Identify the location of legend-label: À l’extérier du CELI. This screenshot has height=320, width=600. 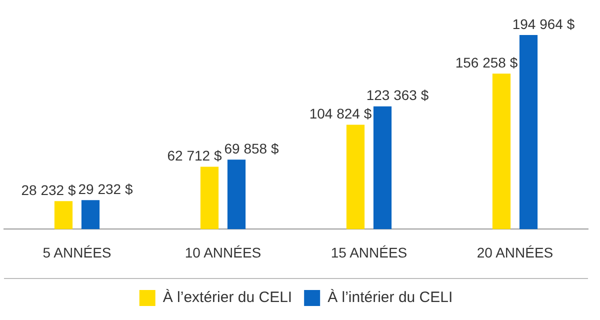
(227, 297).